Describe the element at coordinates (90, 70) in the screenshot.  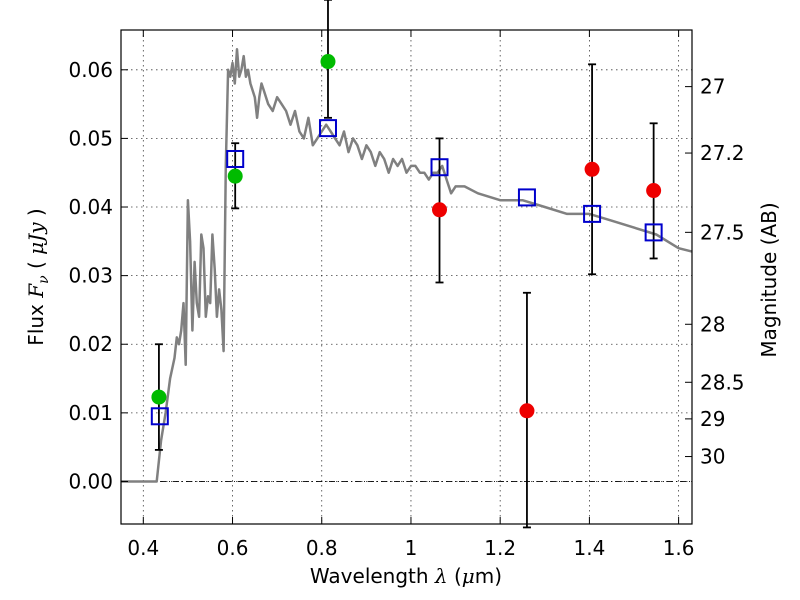
I see `y-tick-label: 0.06` at that location.